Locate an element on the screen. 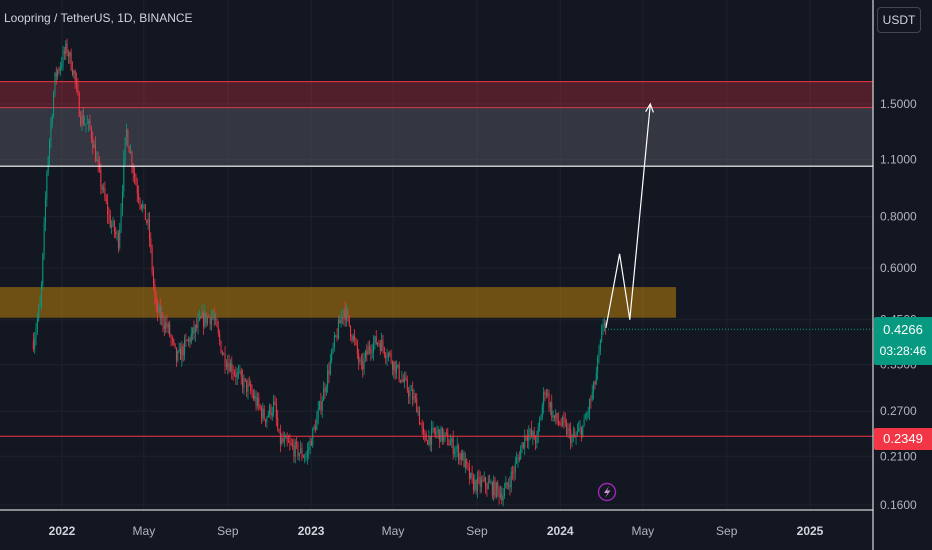  x-tick-label: 2022 is located at coordinates (62, 531).